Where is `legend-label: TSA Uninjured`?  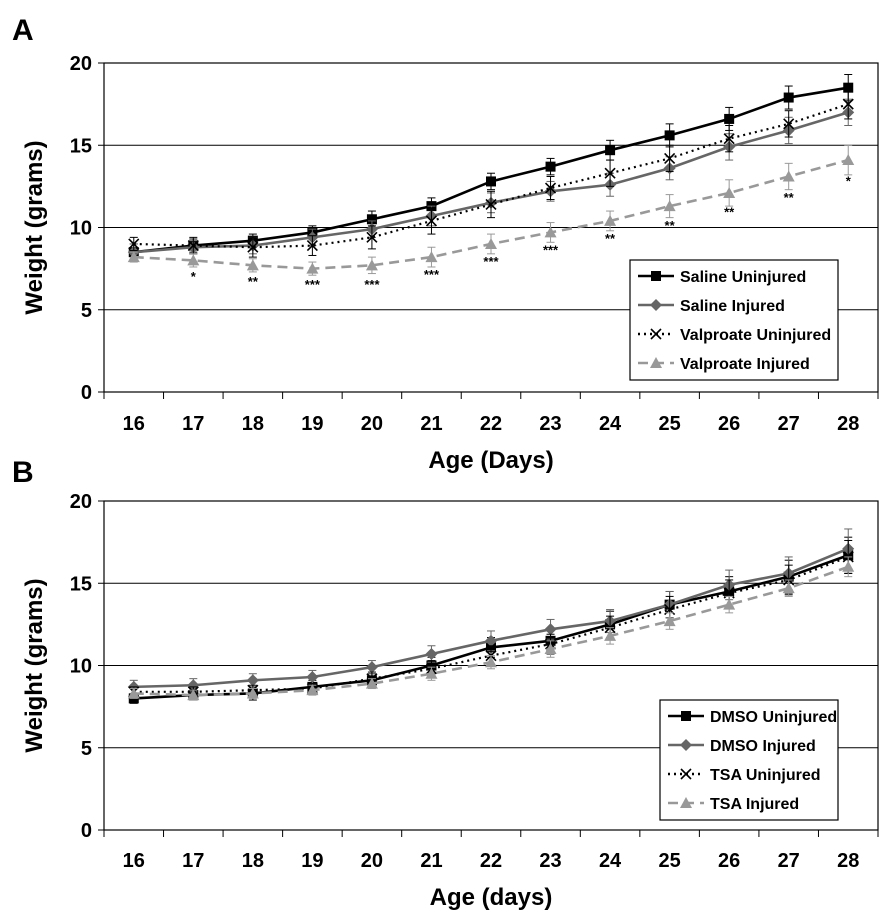
legend-label: TSA Uninjured is located at coordinates (765, 775).